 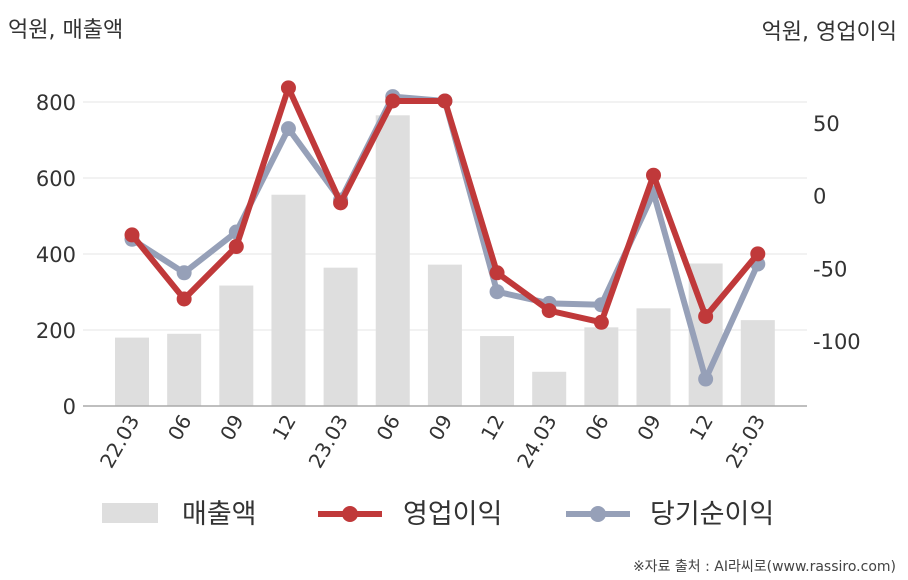 I want to click on left-axis-ticks: 0 200 400 600 800, so click(x=56, y=255).